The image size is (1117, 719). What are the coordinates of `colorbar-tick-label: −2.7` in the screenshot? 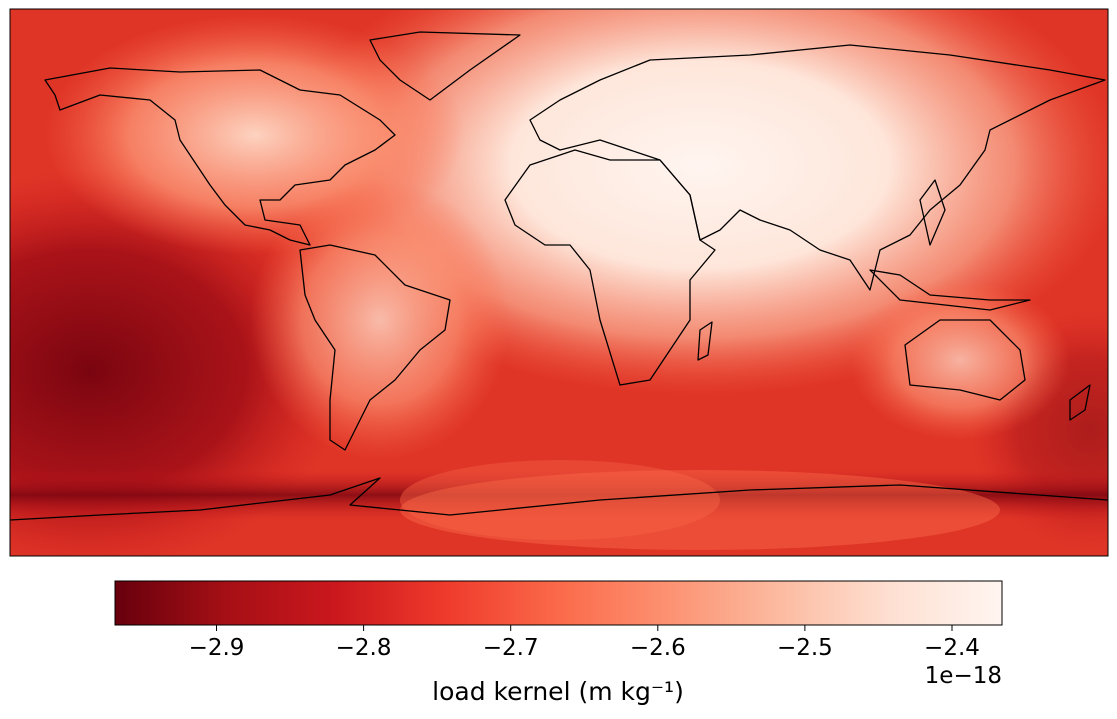 It's located at (511, 648).